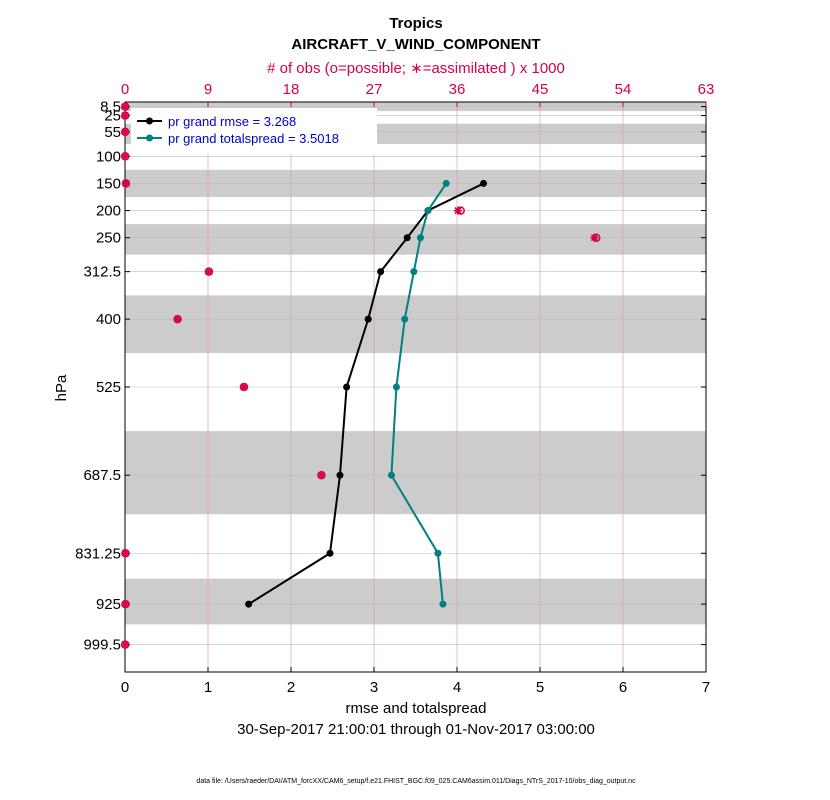  What do you see at coordinates (540, 687) in the screenshot?
I see `x-tick-label: 5` at bounding box center [540, 687].